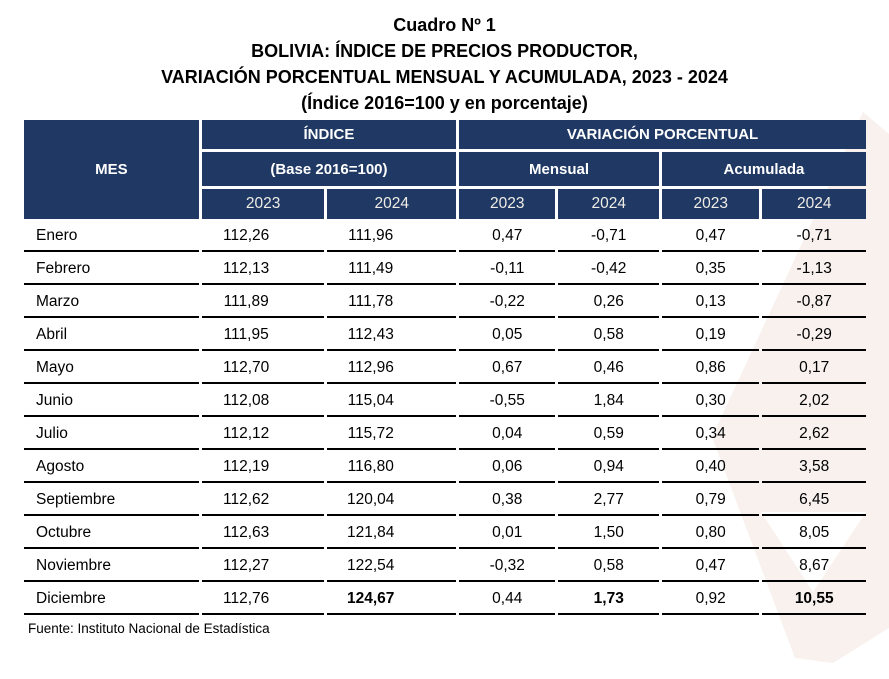 The width and height of the screenshot is (889, 679). I want to click on acumulada-2024-cell: -0,87, so click(814, 303).